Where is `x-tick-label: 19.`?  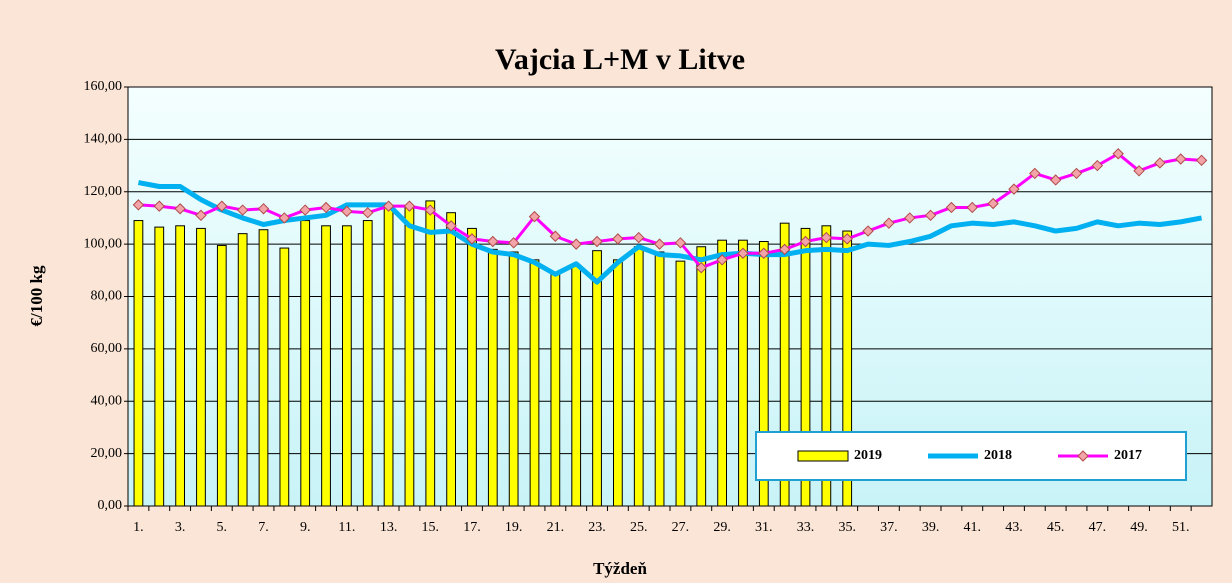
x-tick-label: 19. is located at coordinates (514, 527).